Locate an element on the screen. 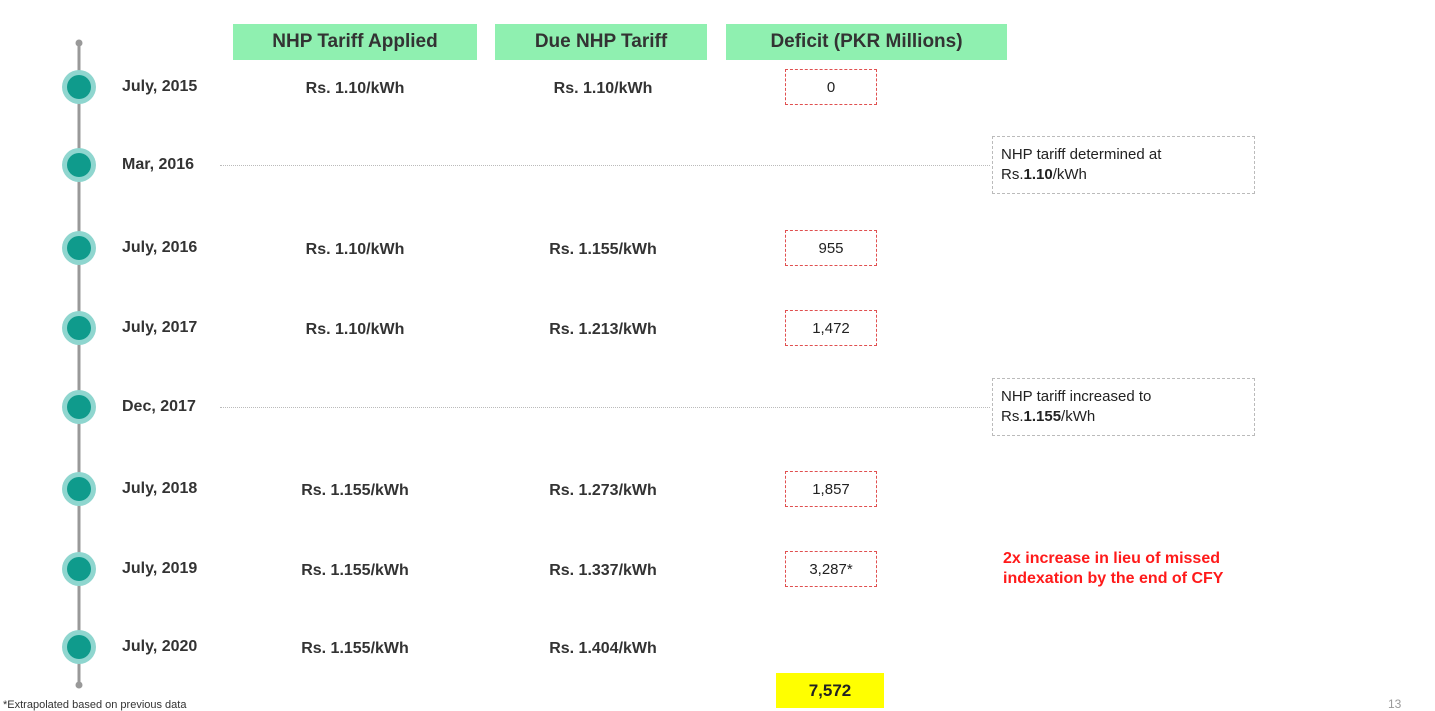 The width and height of the screenshot is (1435, 711). due-tariff: Rs. 1.155/kWh is located at coordinates (603, 249).